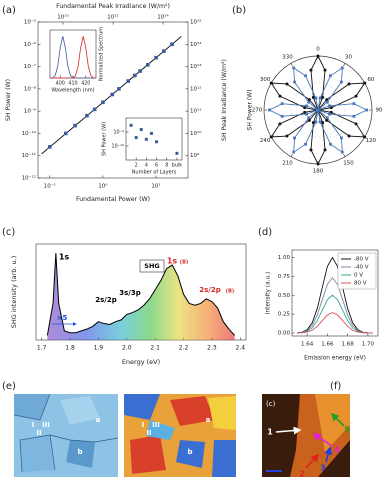 Image resolution: width=386 pixels, height=479 pixels. I want to click on x-tick-label: 2.0, so click(127, 348).